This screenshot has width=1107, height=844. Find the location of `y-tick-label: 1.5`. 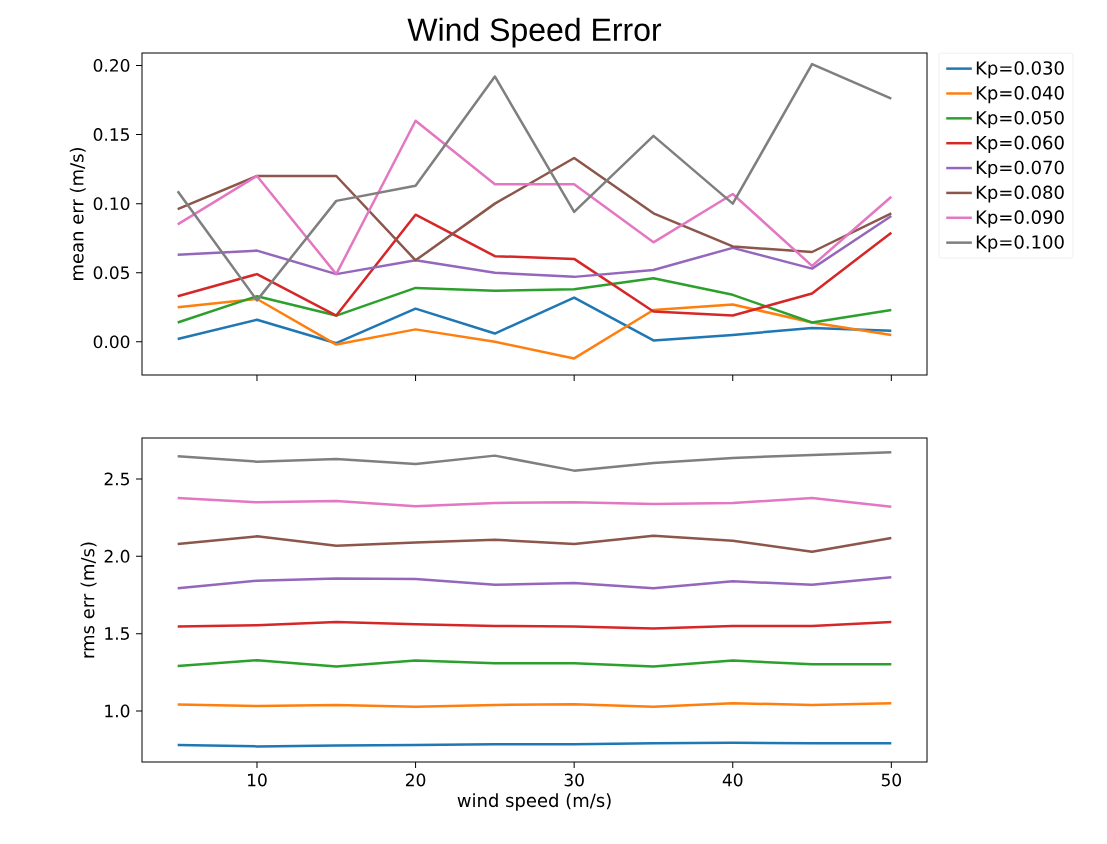

y-tick-label: 1.5 is located at coordinates (117, 633).